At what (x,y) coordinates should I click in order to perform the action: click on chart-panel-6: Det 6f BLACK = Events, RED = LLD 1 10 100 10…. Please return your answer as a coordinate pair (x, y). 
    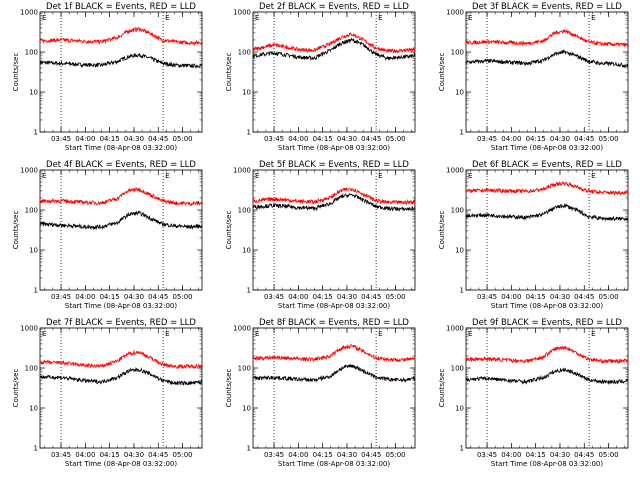
    Looking at the image, I should click on (533, 235).